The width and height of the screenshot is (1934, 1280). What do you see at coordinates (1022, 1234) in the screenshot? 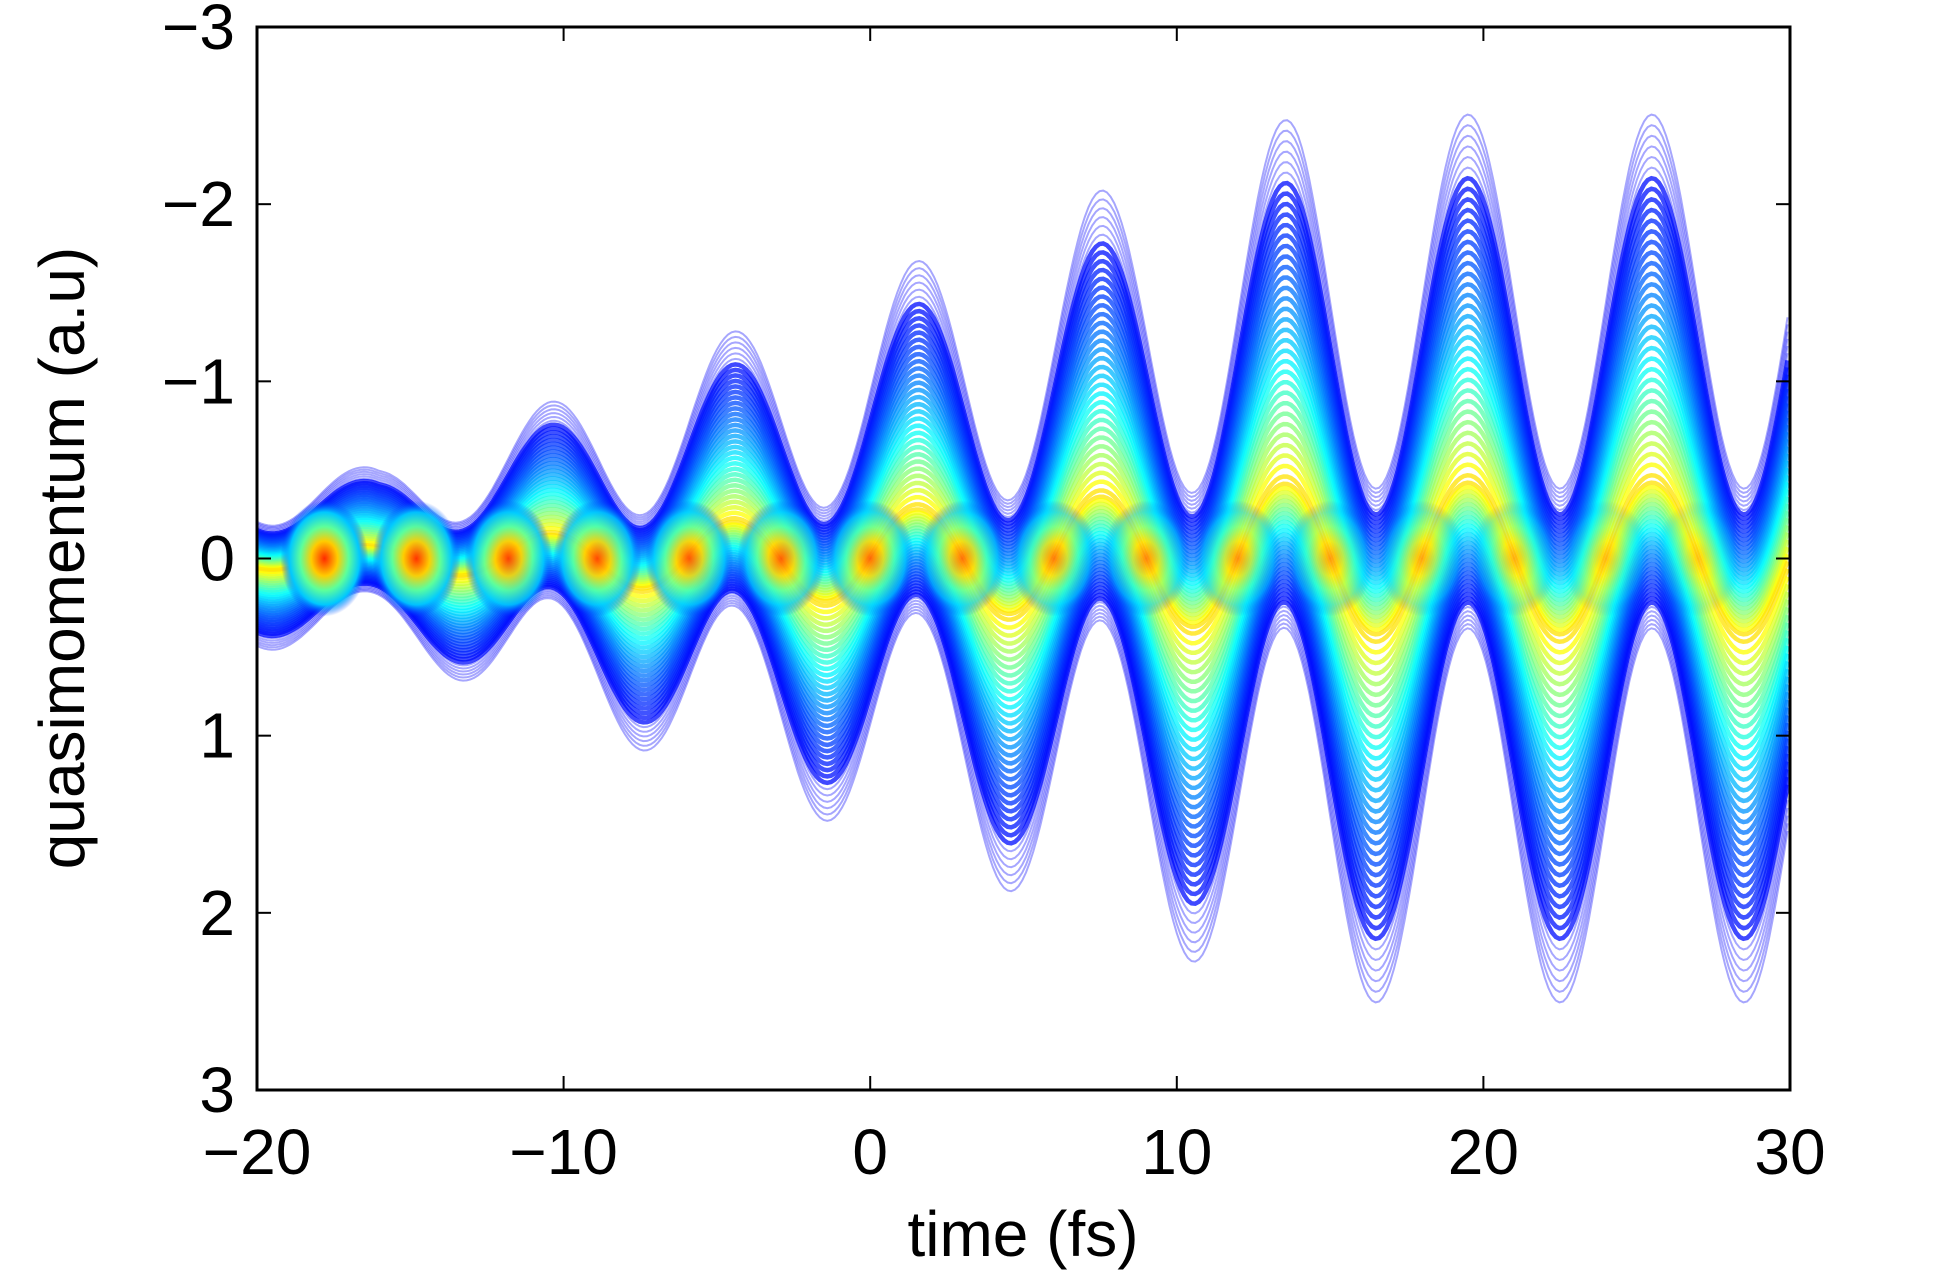
I see `x-axis-title: time (fs)` at bounding box center [1022, 1234].